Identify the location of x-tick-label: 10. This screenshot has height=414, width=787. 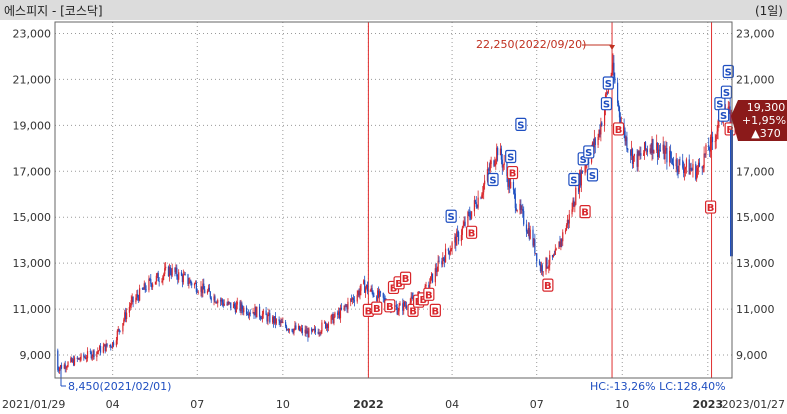
(622, 404).